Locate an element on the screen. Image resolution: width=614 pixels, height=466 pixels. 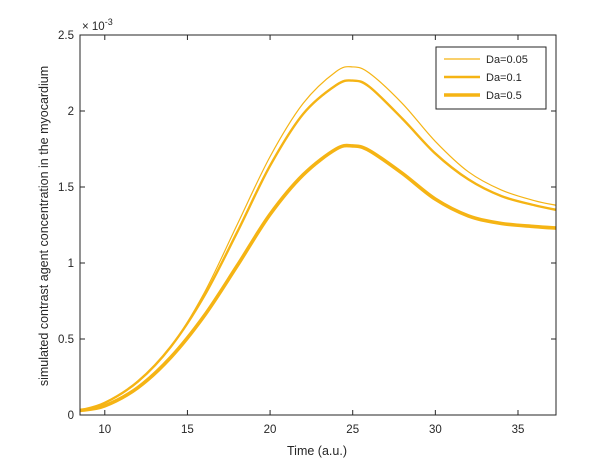
x-tick-label: 20 is located at coordinates (270, 430).